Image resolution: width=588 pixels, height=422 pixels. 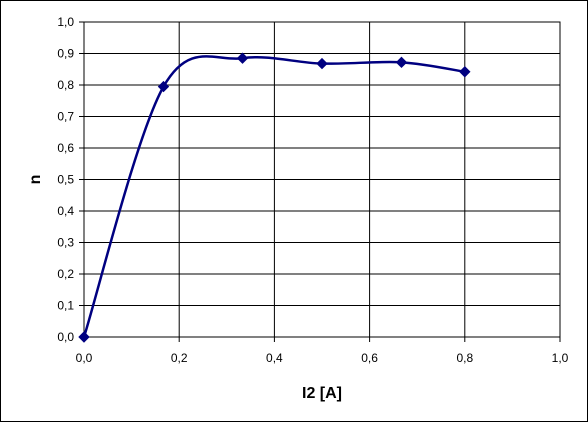 I want to click on x-tick-label: 0,6, so click(x=369, y=358).